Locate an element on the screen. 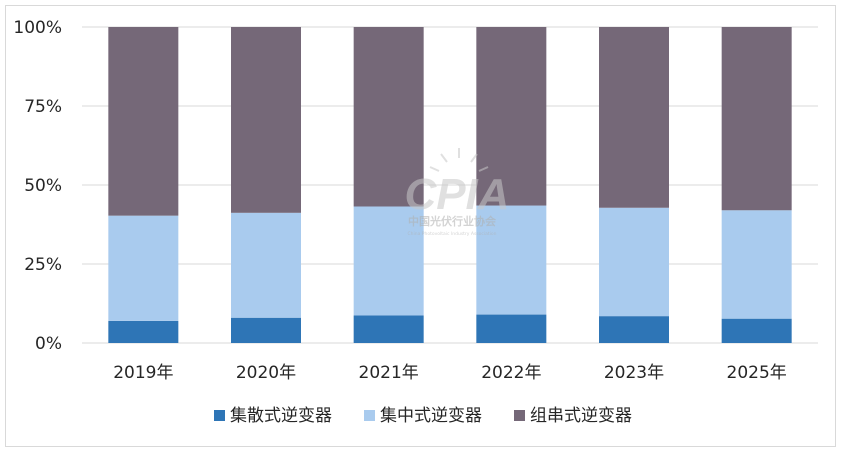 Image resolution: width=843 pixels, height=454 pixels. y-tick-label: 75% is located at coordinates (43, 107).